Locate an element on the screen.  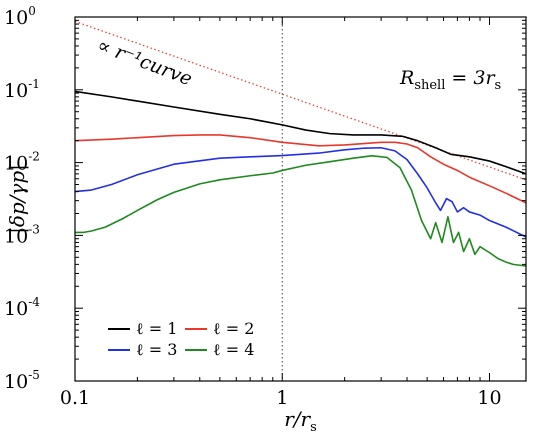
shell-radius-annotation: Rshell = 3rs is located at coordinates (450, 80).